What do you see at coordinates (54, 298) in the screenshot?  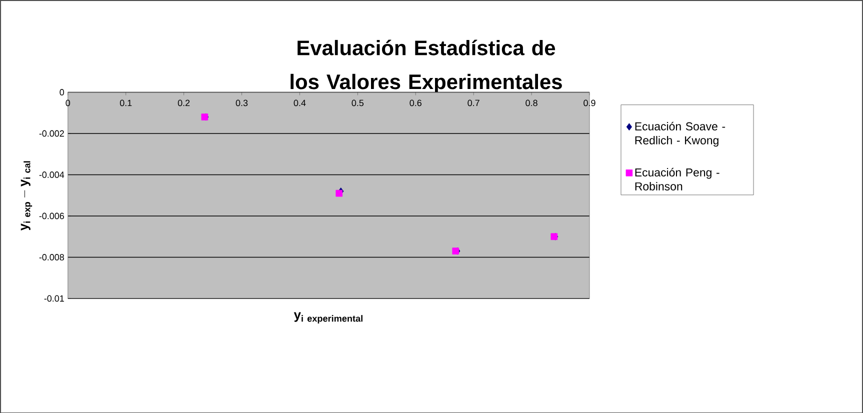 I see `y-tick-label: -0.01` at bounding box center [54, 298].